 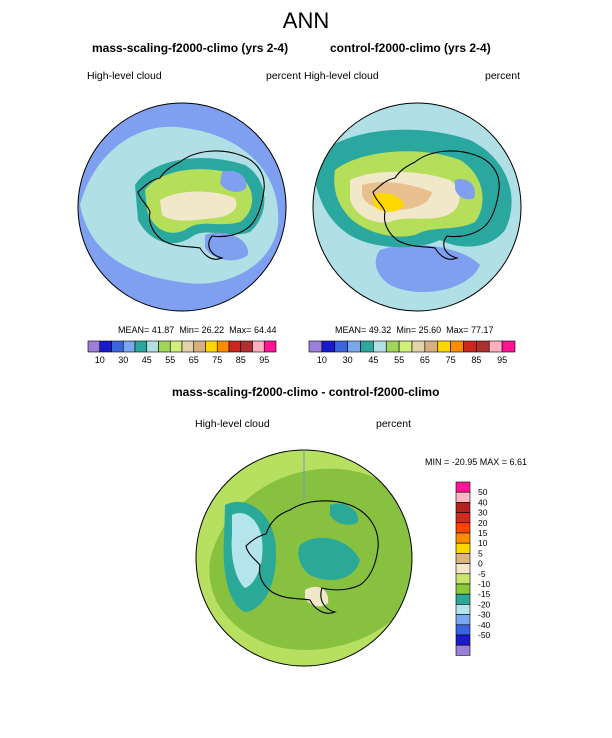 What do you see at coordinates (284, 76) in the screenshot?
I see `units-label-left: percent` at bounding box center [284, 76].